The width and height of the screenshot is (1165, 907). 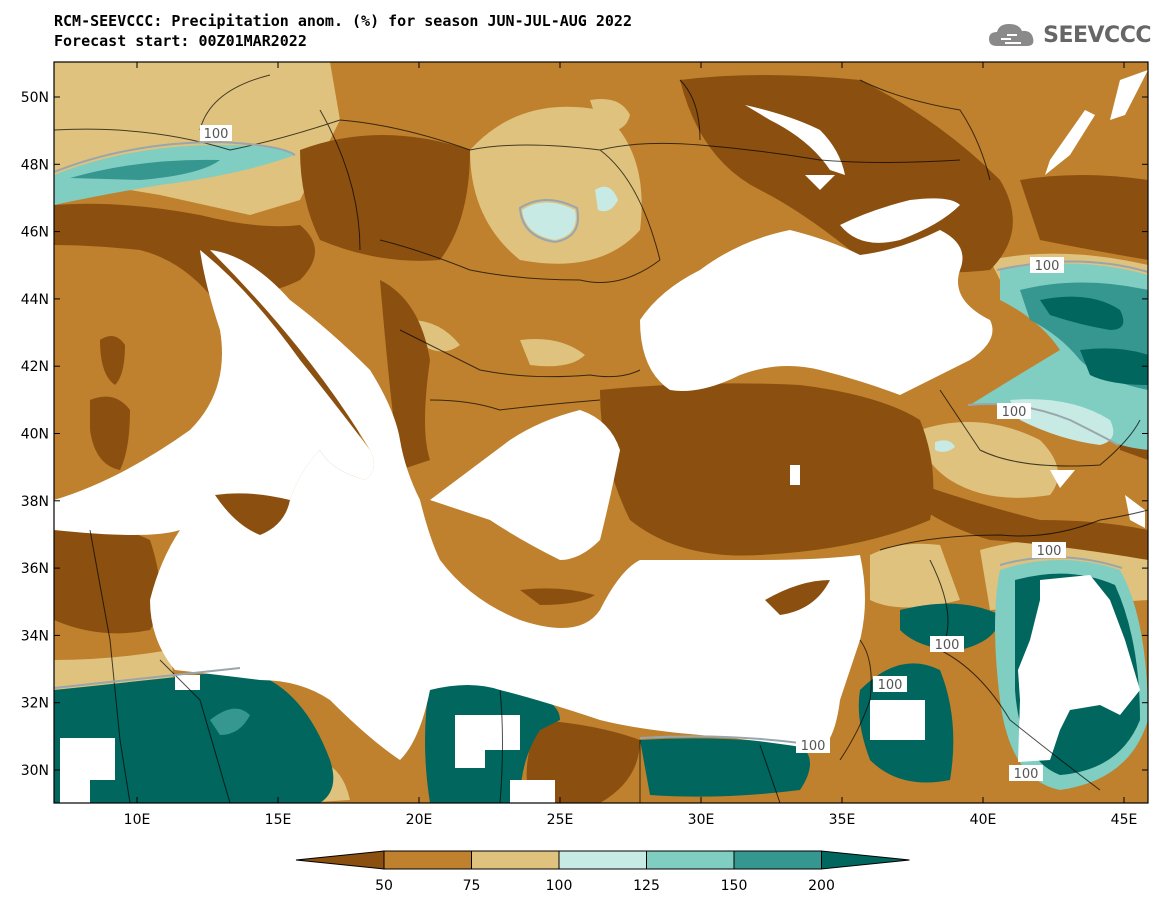 I want to click on black-sea, so click(x=816, y=312).